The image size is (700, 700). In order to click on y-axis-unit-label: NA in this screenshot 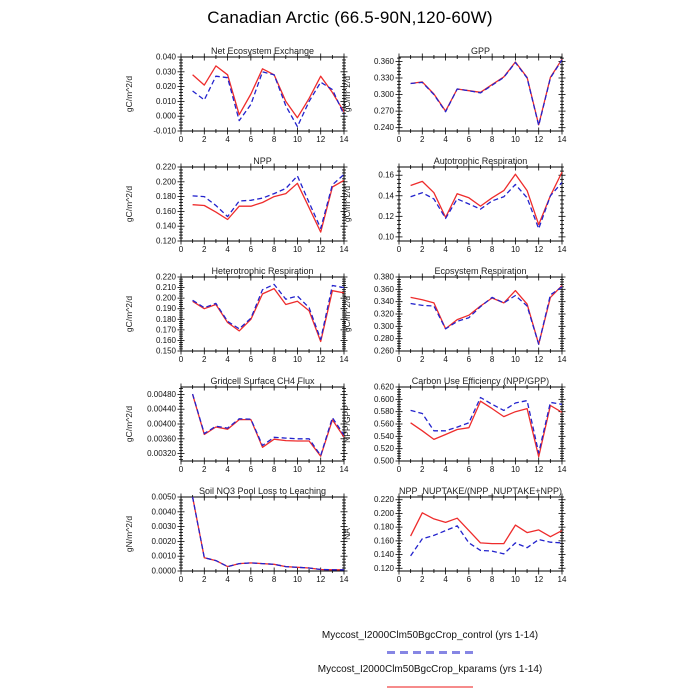, I will do `click(347, 534)`.